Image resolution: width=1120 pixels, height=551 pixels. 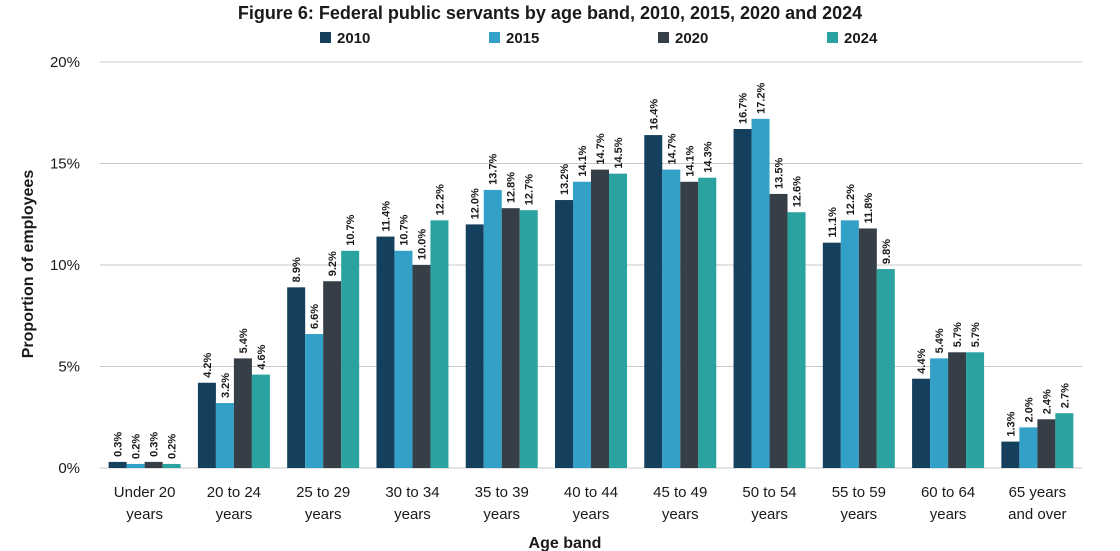 What do you see at coordinates (65, 265) in the screenshot?
I see `y-axis-ticks: 0% 5% 10% 15% 20%` at bounding box center [65, 265].